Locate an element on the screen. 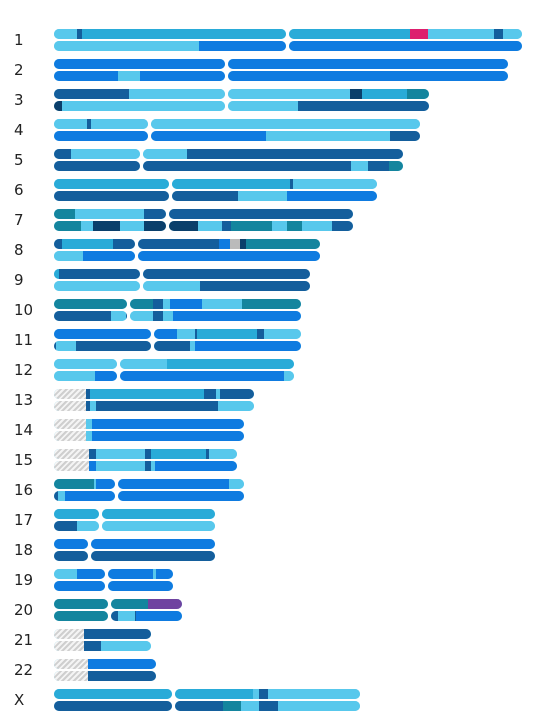  chromosome-label: X is located at coordinates (19, 700).